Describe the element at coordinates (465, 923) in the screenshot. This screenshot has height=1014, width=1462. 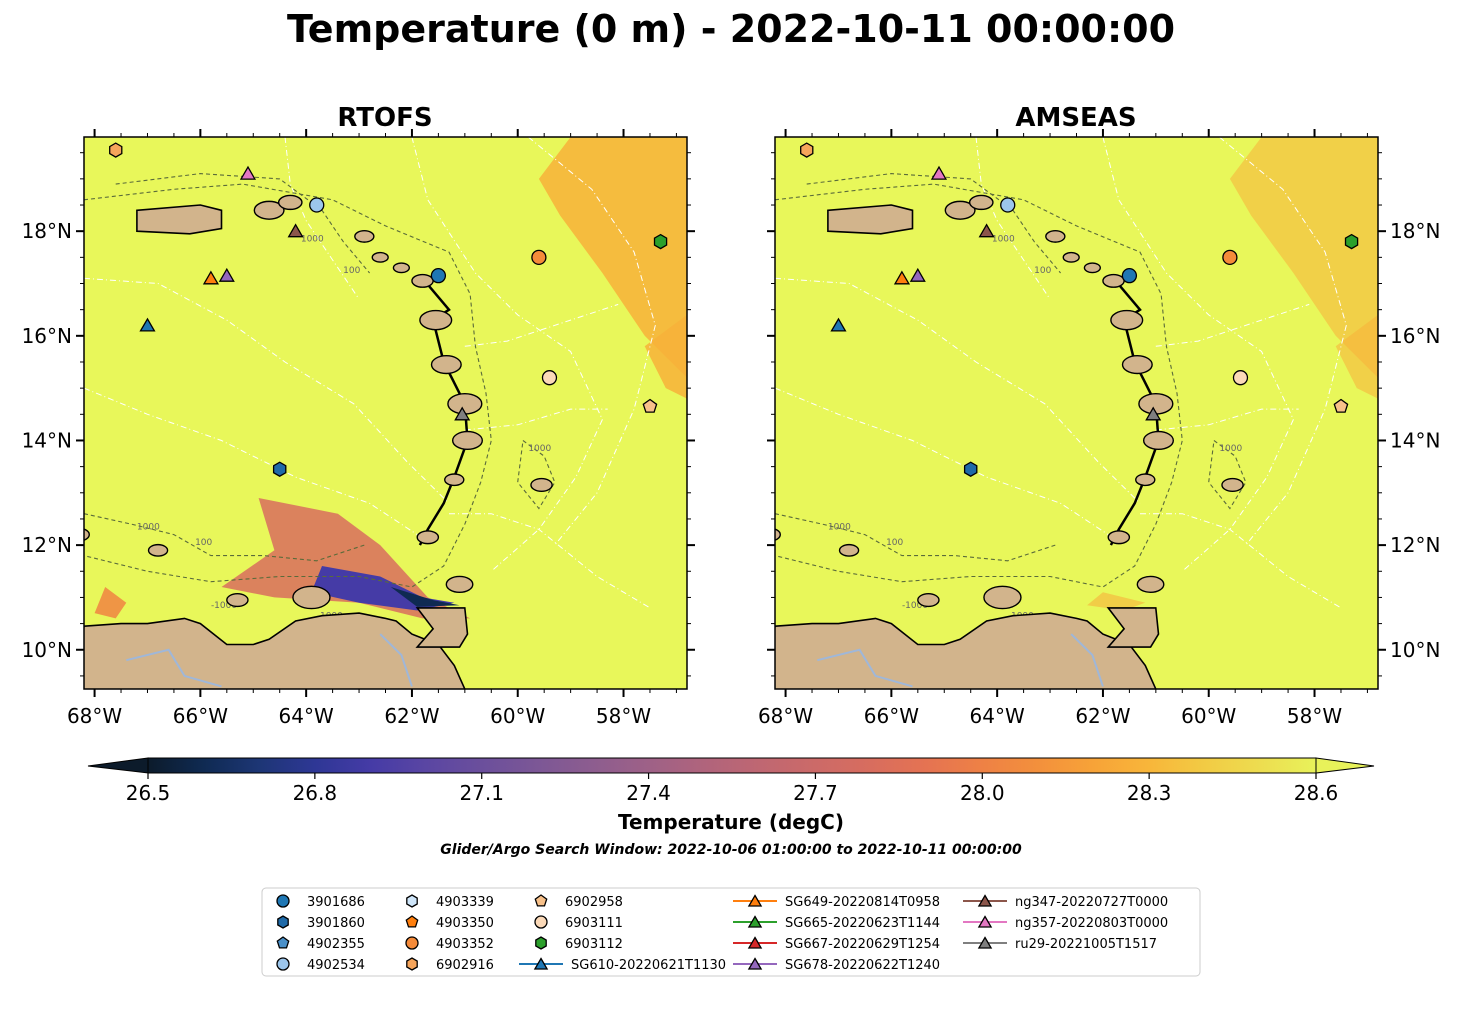
I see `legend-label: 4903350` at that location.